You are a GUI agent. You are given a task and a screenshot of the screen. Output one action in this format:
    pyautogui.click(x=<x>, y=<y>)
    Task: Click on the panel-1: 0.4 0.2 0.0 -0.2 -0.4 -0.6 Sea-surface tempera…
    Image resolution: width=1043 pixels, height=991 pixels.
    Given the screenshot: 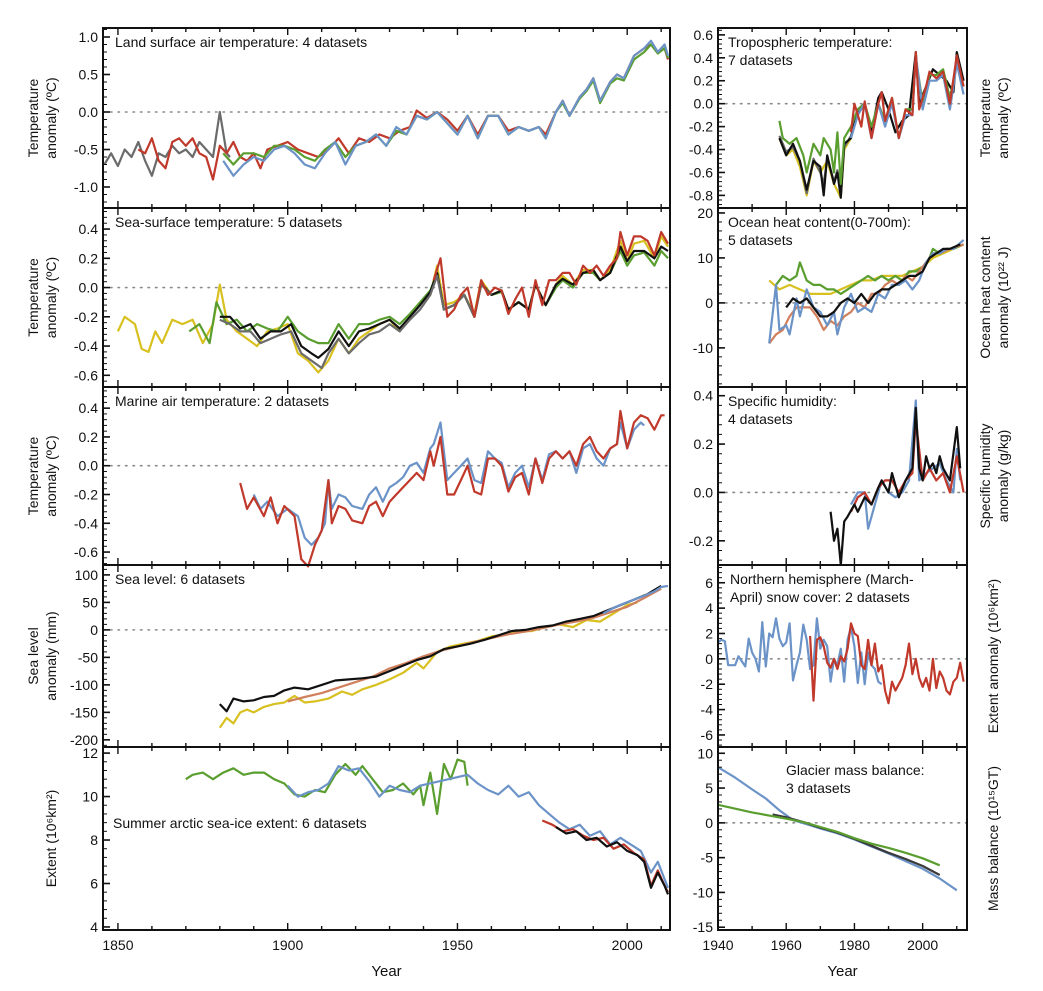 What is the action you would take?
    pyautogui.click(x=348, y=297)
    